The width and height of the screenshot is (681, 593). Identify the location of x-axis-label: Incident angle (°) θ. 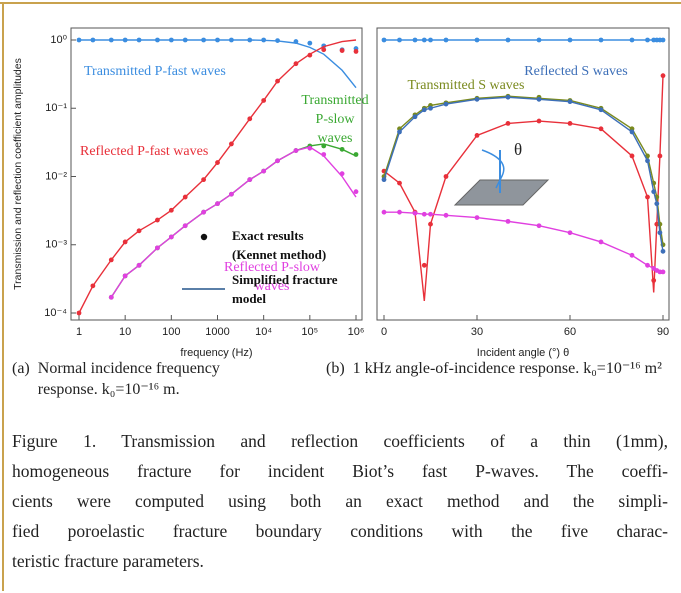
(523, 353).